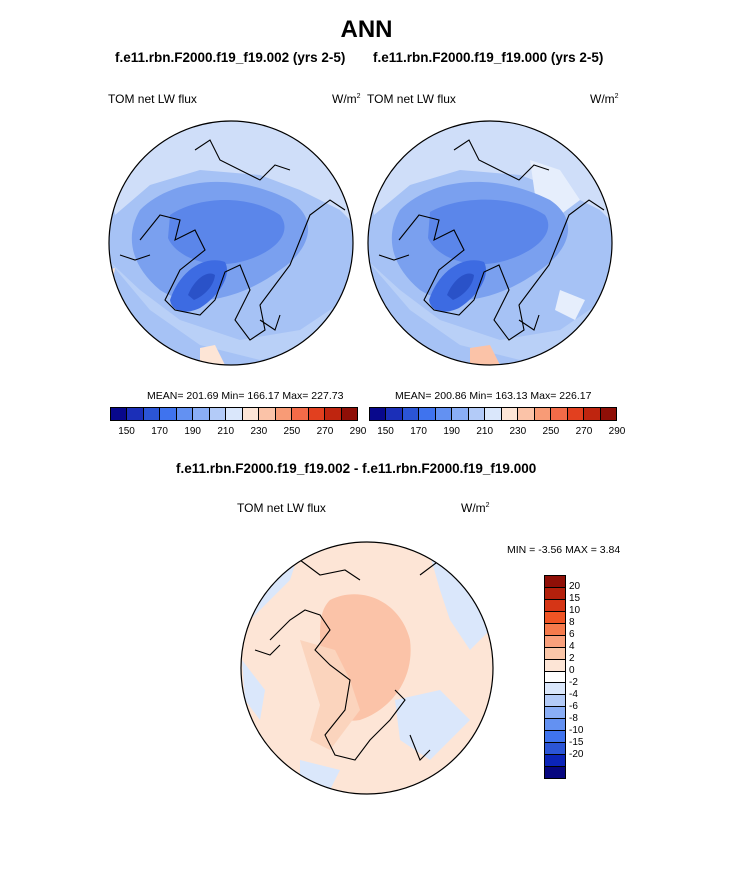  I want to click on panel1-colorbar-tick-label: 230, so click(259, 431).